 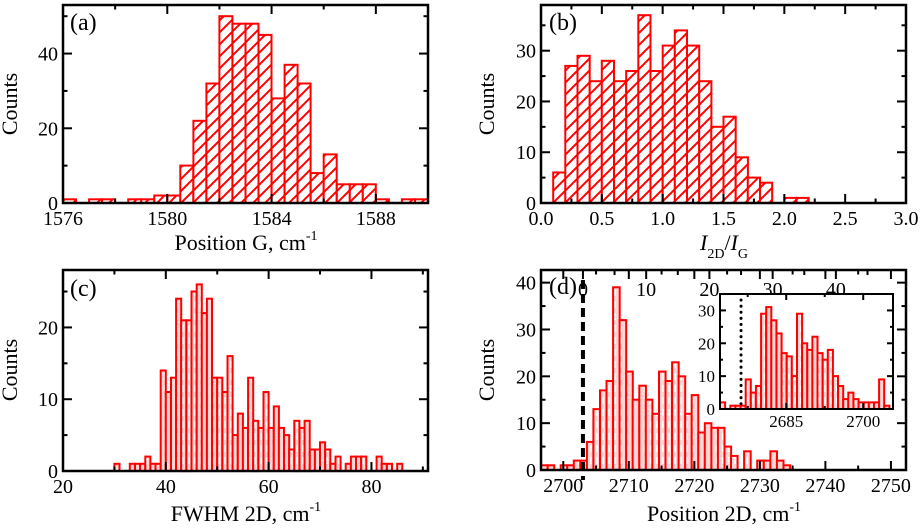 What do you see at coordinates (541, 219) in the screenshot?
I see `x-tick-label: 0.0` at bounding box center [541, 219].